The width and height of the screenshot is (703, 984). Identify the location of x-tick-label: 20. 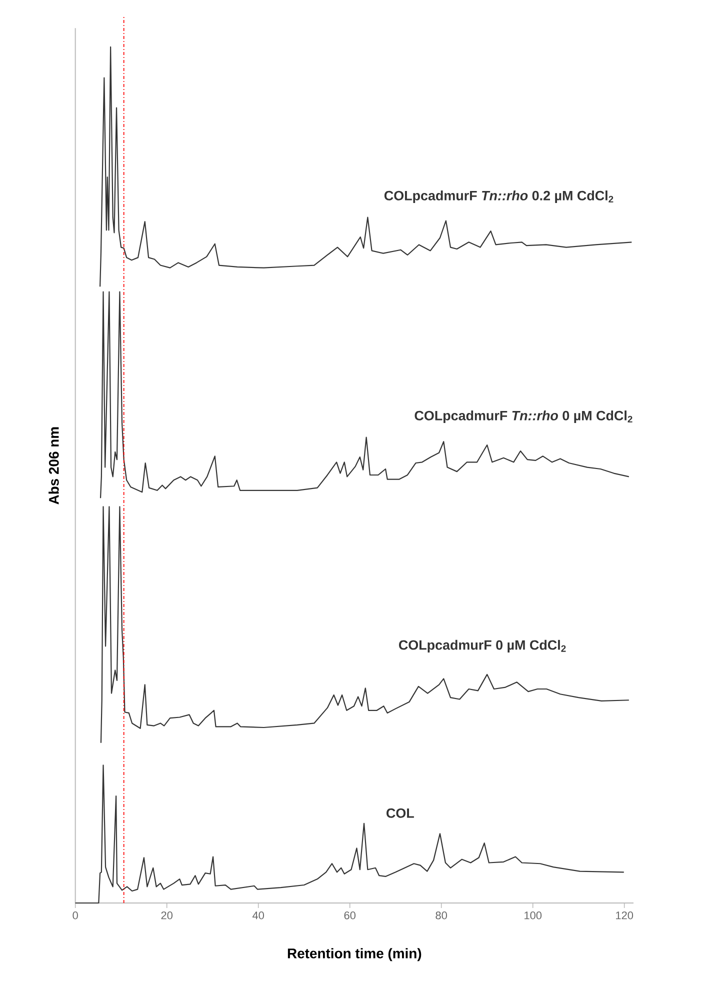
(167, 916).